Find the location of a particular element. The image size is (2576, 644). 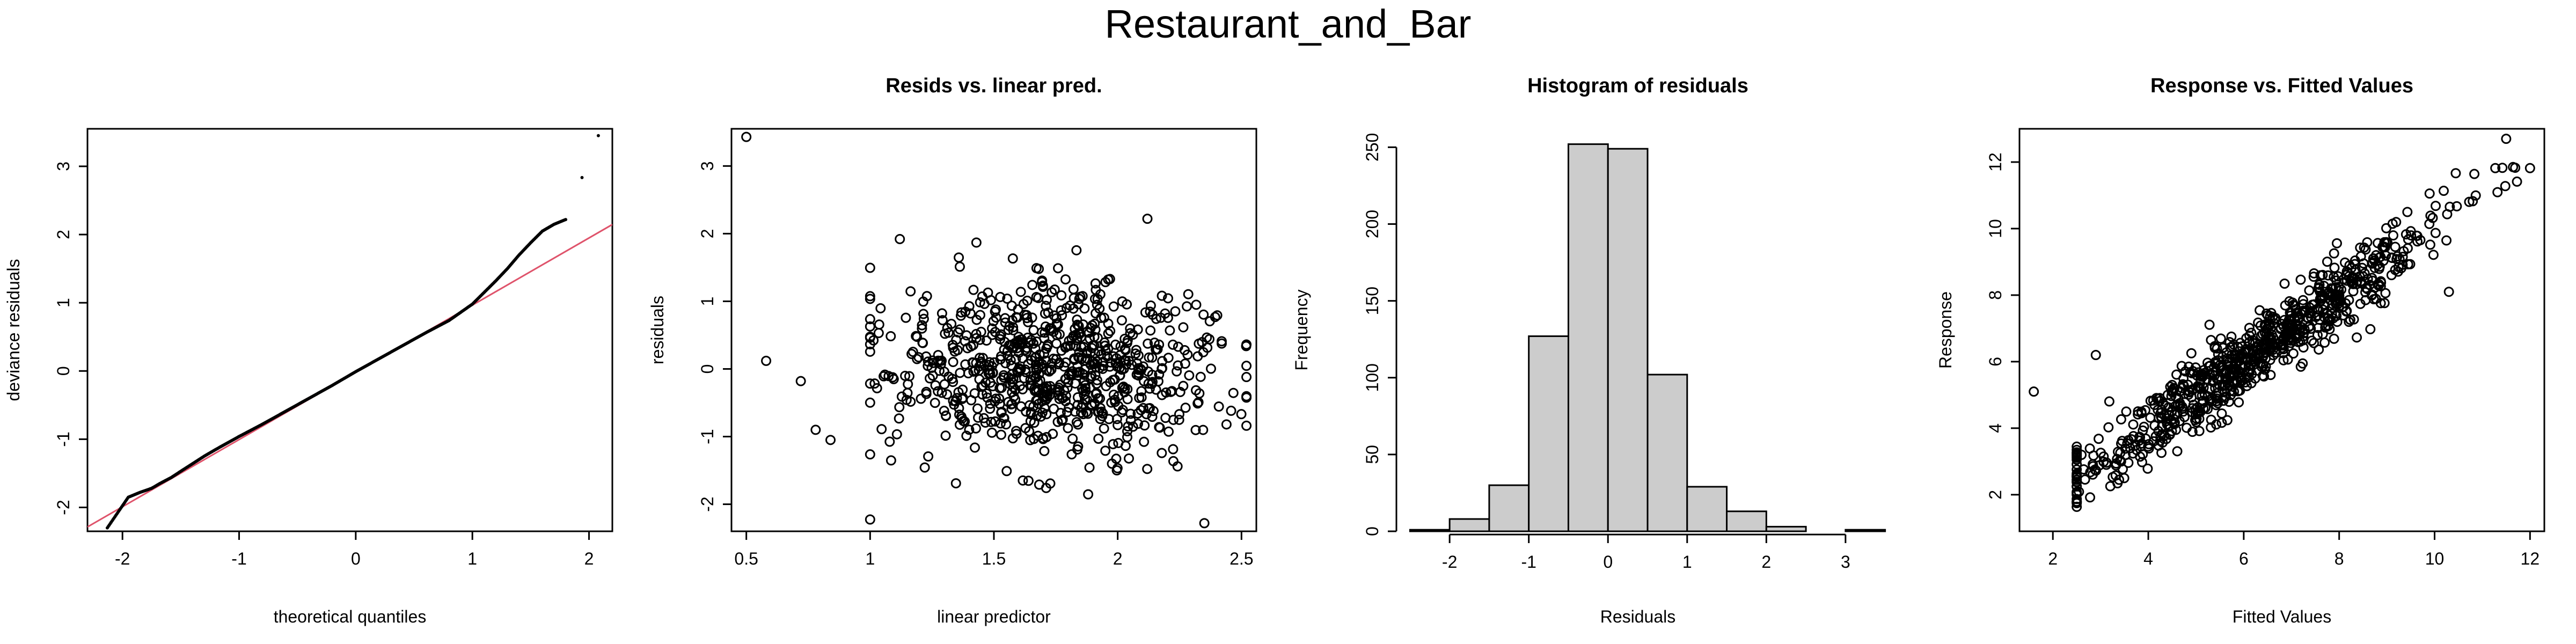

response-vs-fitted-y-tick-label: 12 is located at coordinates (1995, 162).